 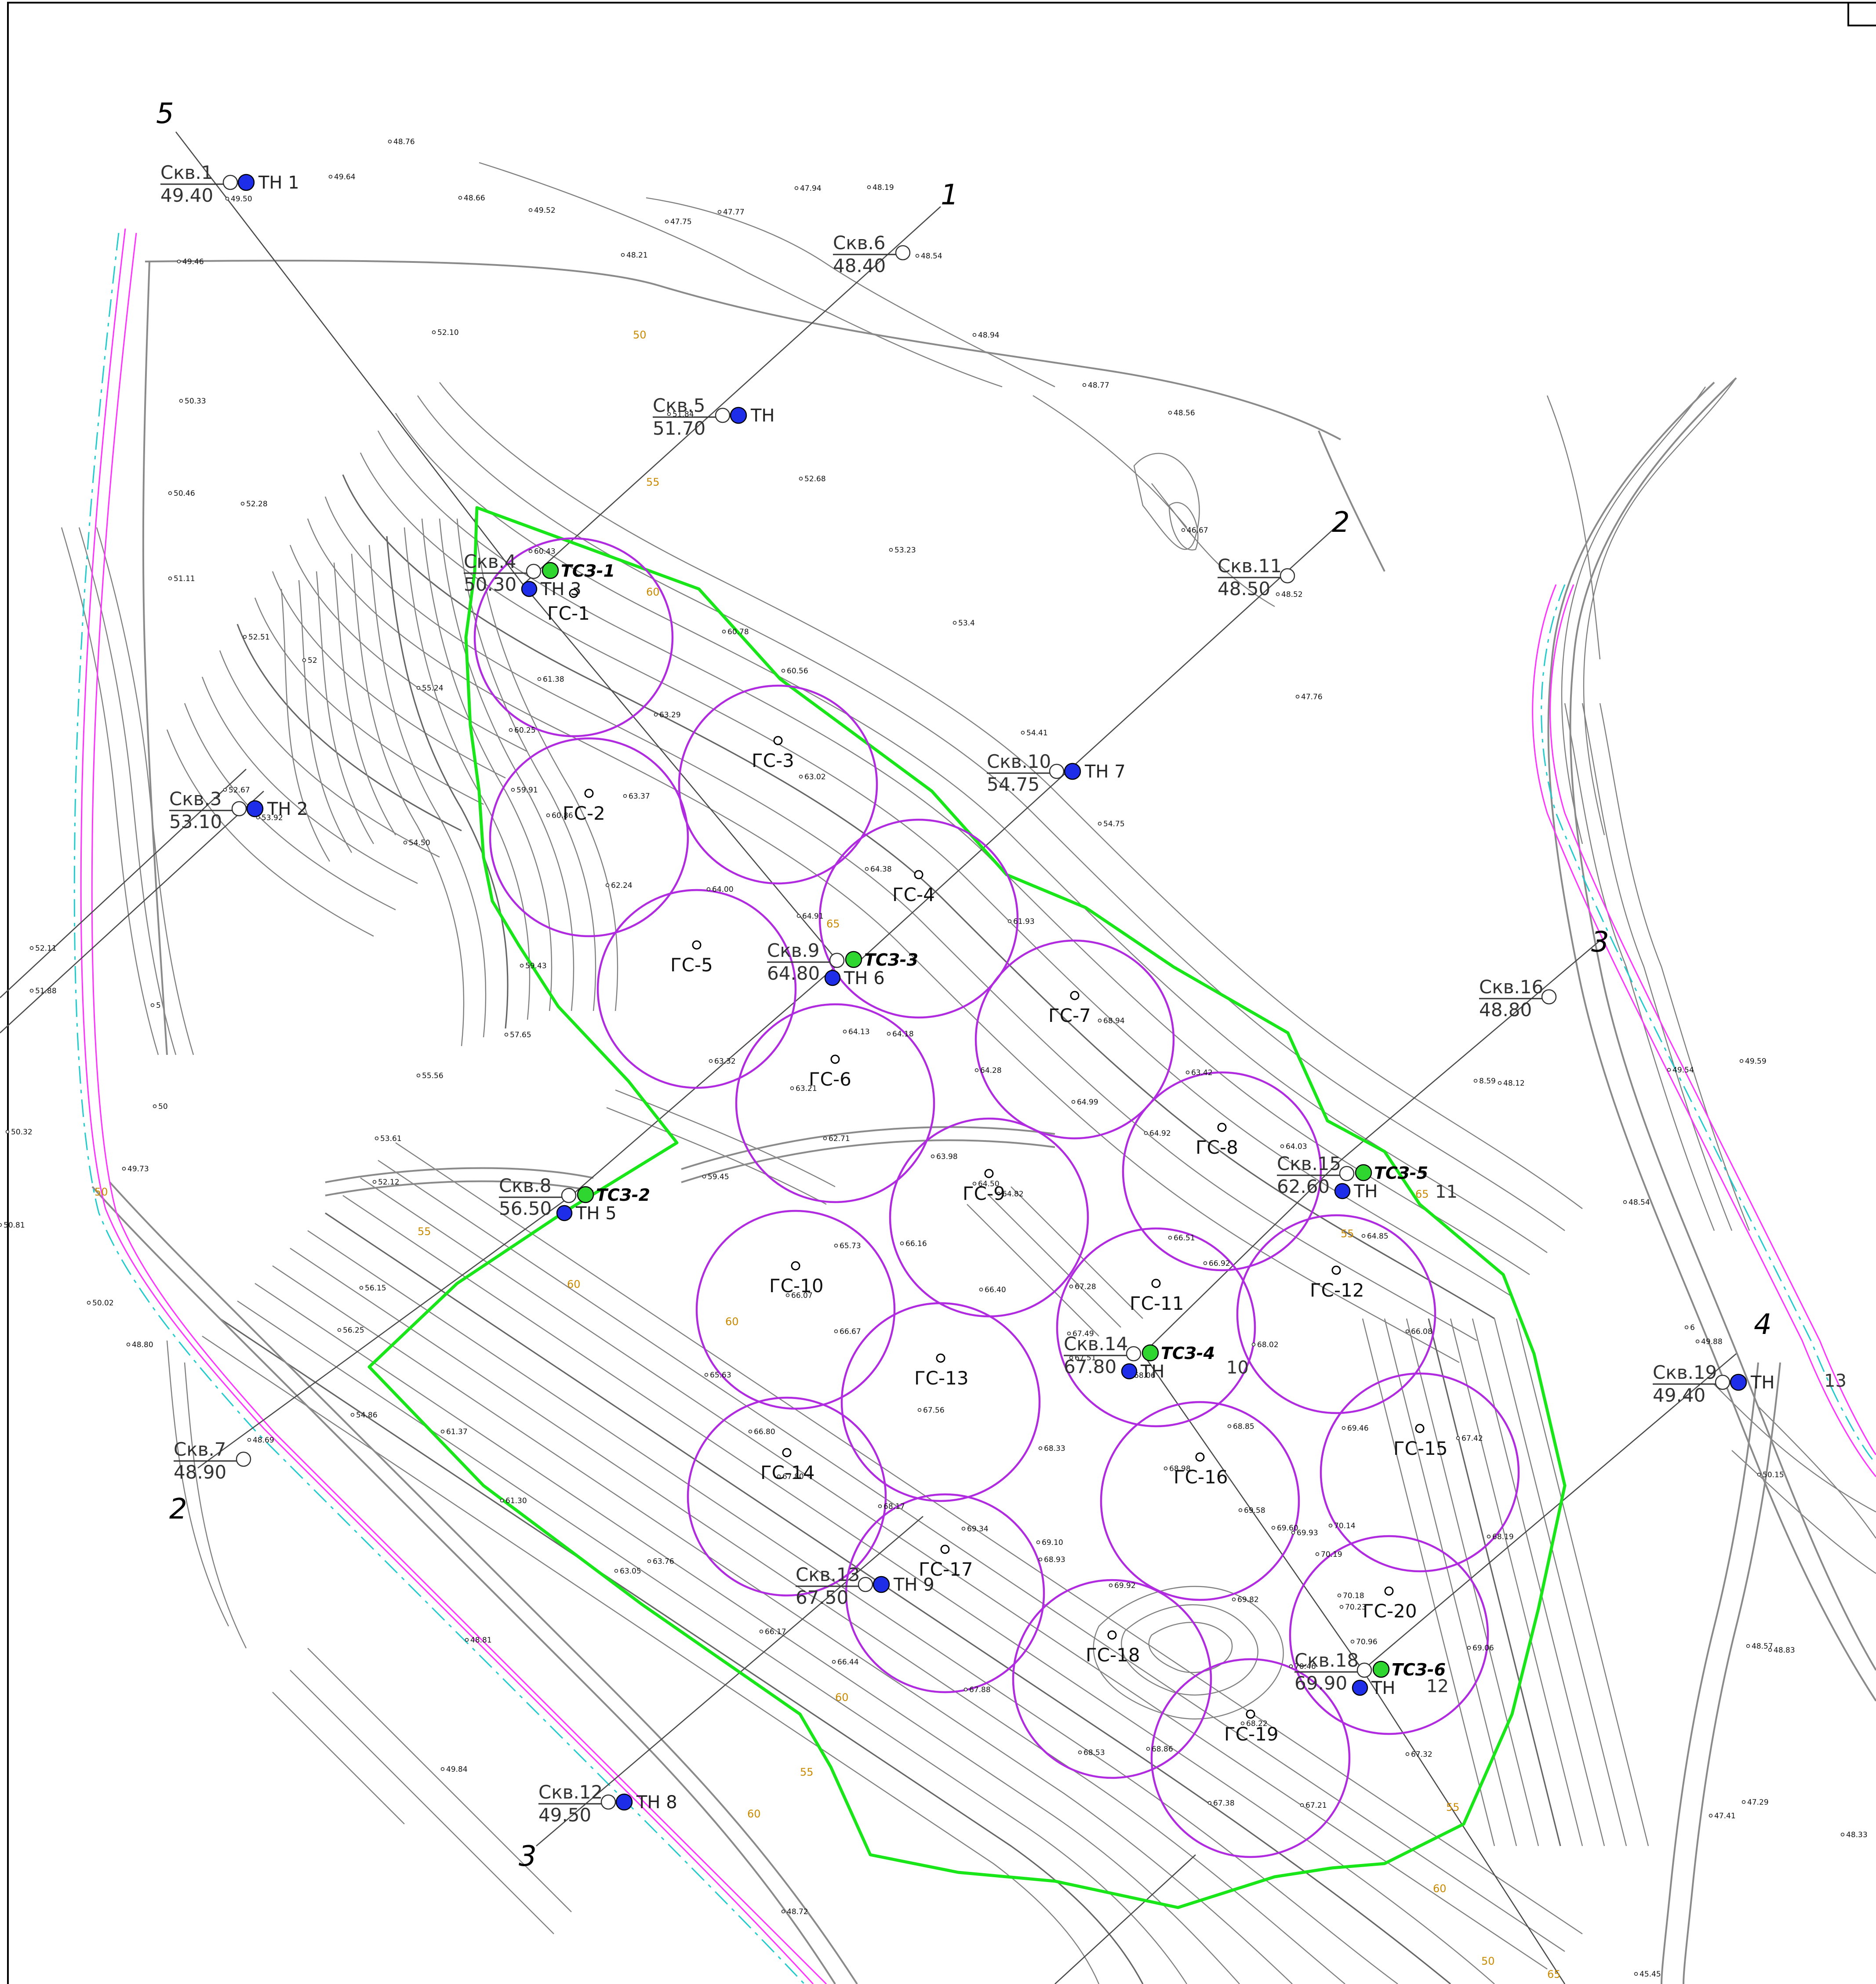 What do you see at coordinates (881, 869) in the screenshot?
I see `spot-height: 64.38` at bounding box center [881, 869].